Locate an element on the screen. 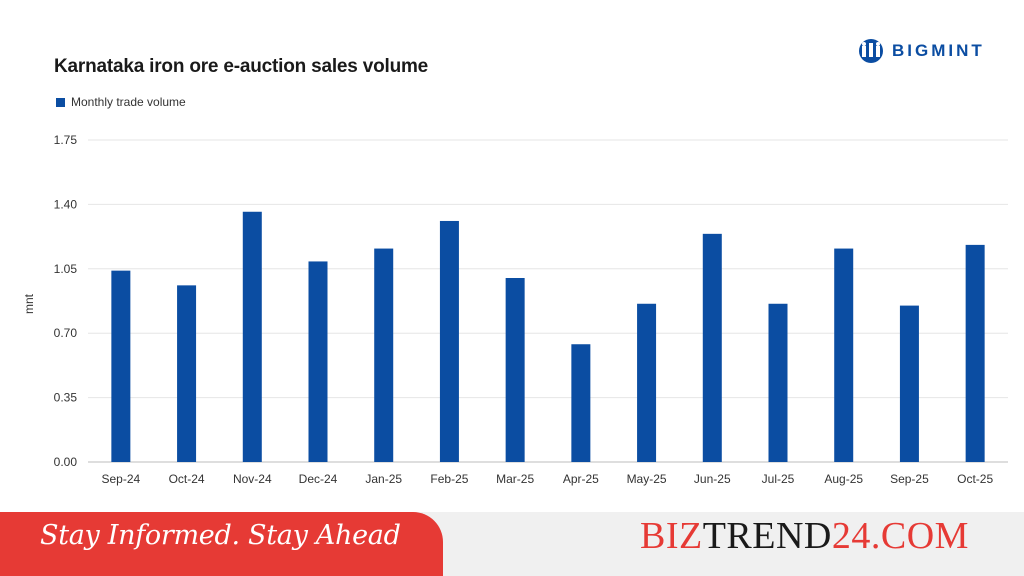 The height and width of the screenshot is (576, 1024). logo-text: BIGMINT is located at coordinates (938, 50).